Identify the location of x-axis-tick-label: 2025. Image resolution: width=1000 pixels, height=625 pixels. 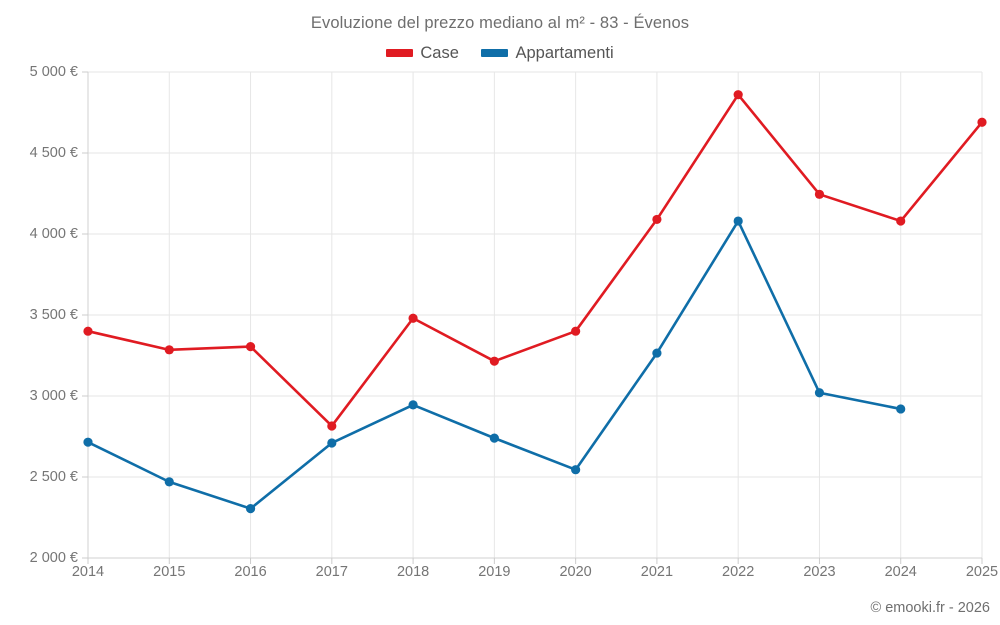
(982, 572).